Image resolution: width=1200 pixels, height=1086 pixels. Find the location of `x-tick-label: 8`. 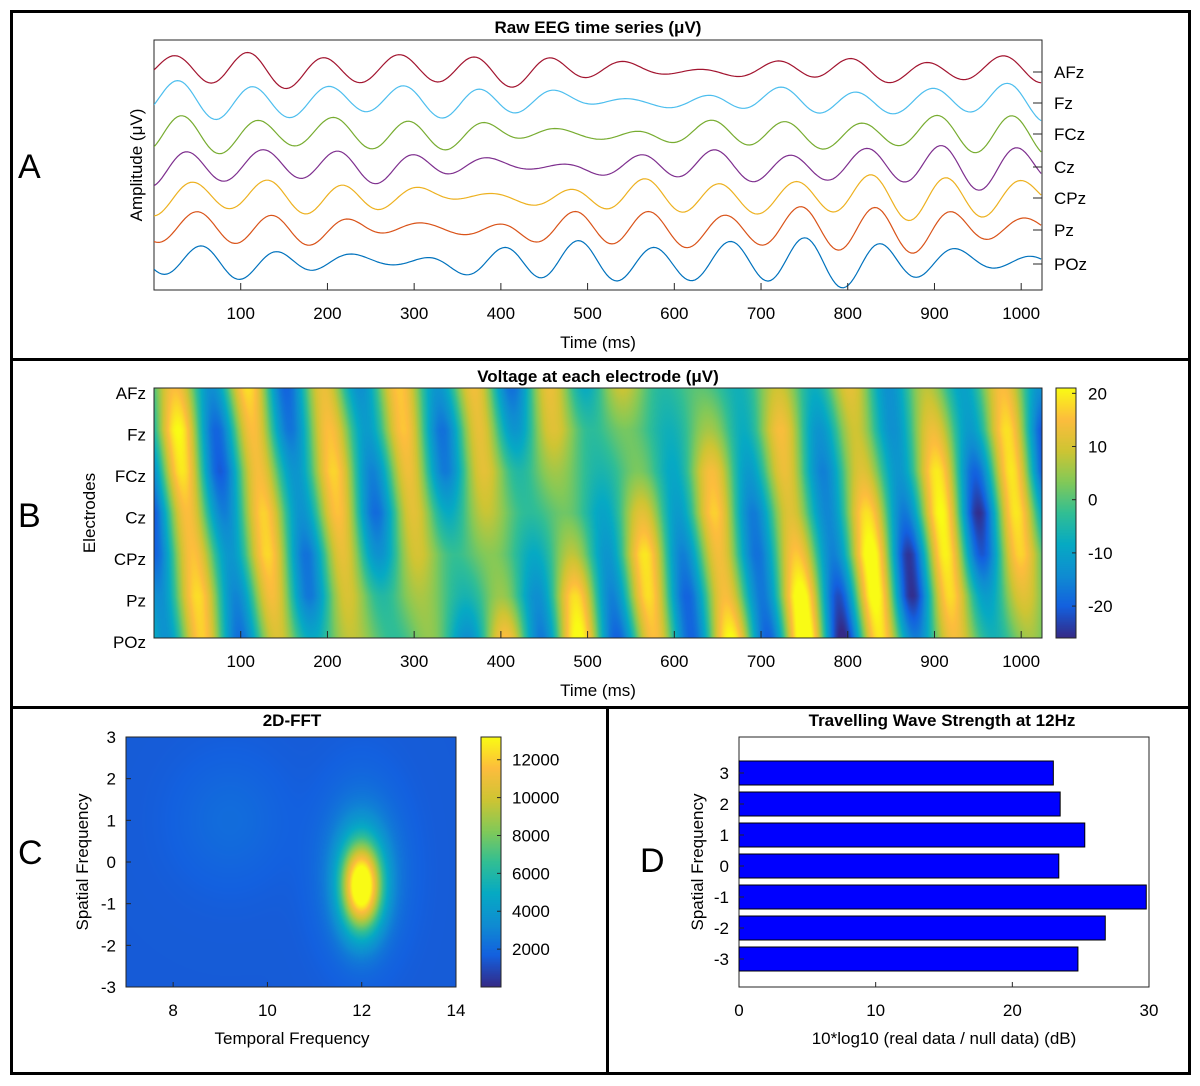

x-tick-label: 8 is located at coordinates (172, 1010).